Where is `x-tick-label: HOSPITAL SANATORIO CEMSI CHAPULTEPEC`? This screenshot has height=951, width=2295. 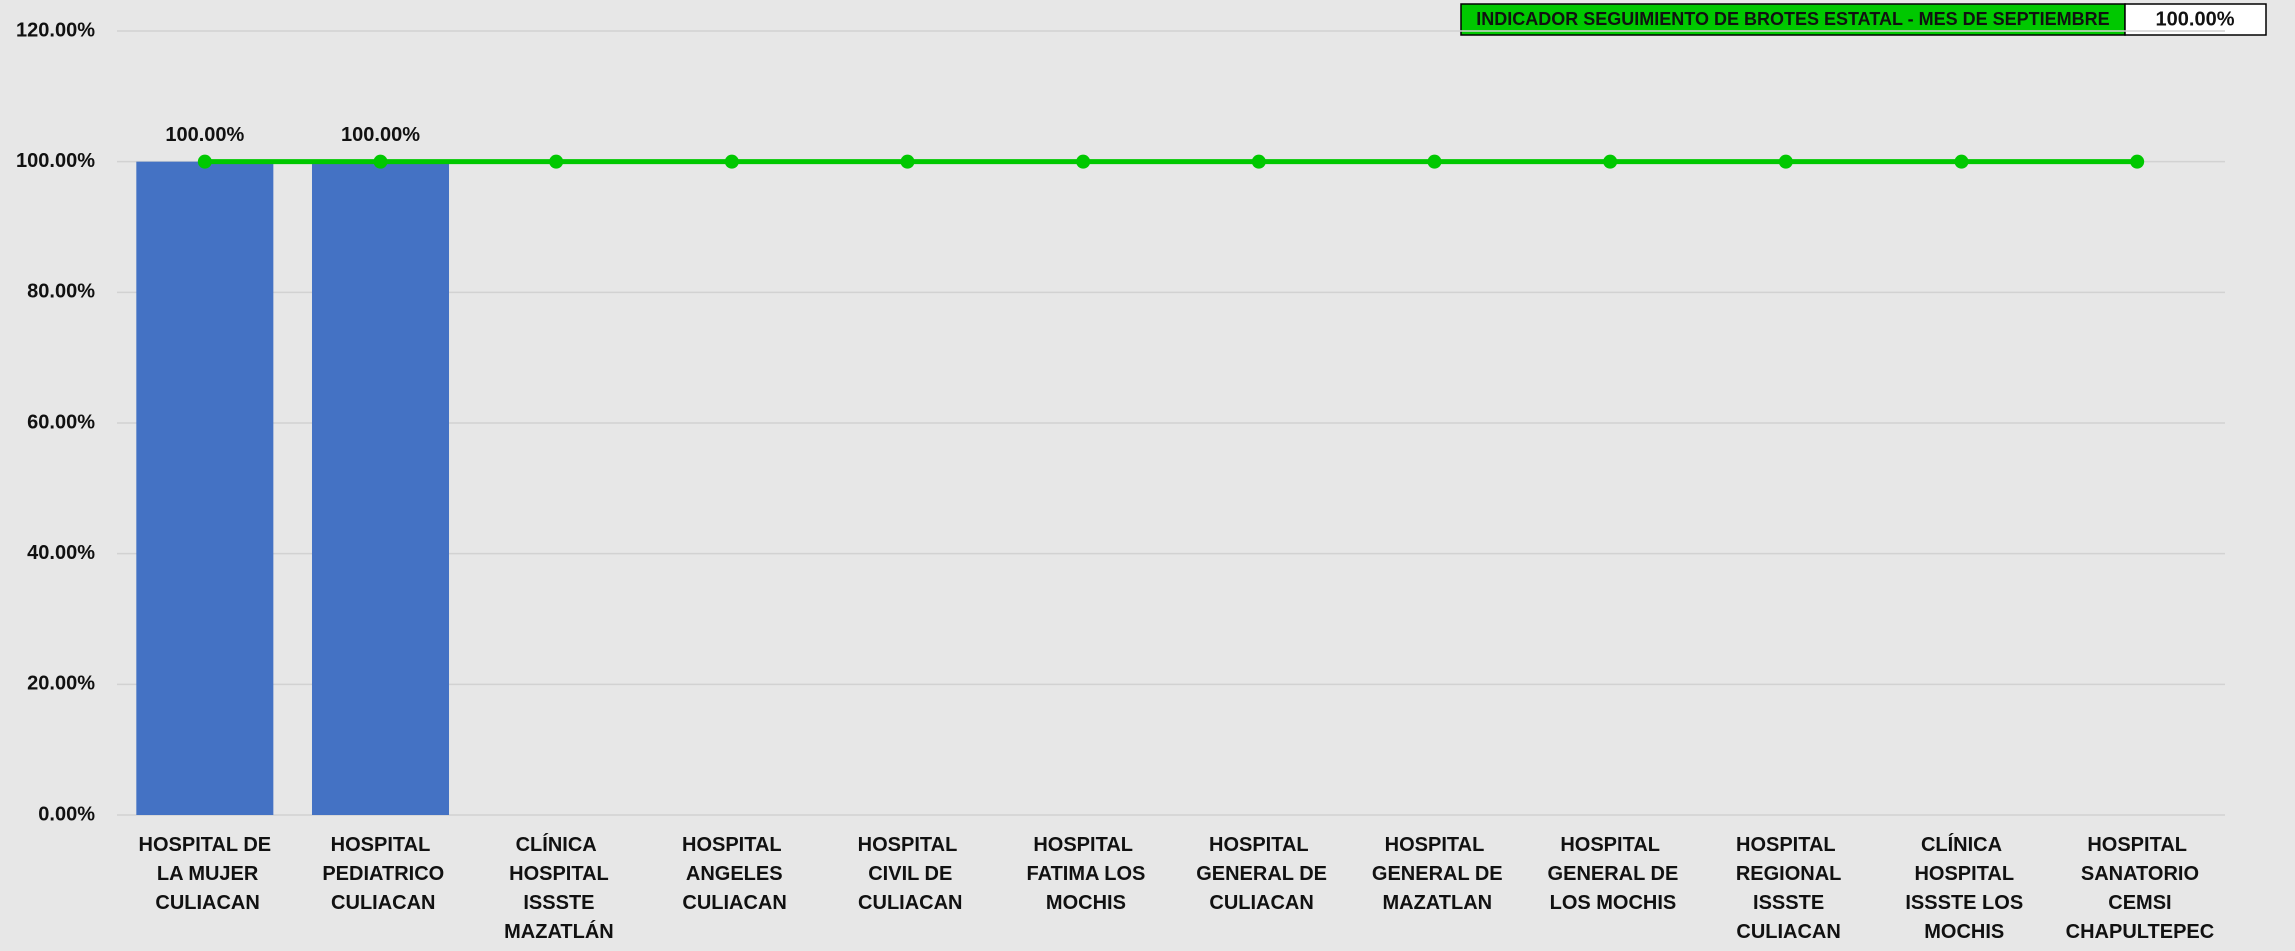
x-tick-label: HOSPITAL SANATORIO CEMSI CHAPULTEPEC is located at coordinates (2137, 888).